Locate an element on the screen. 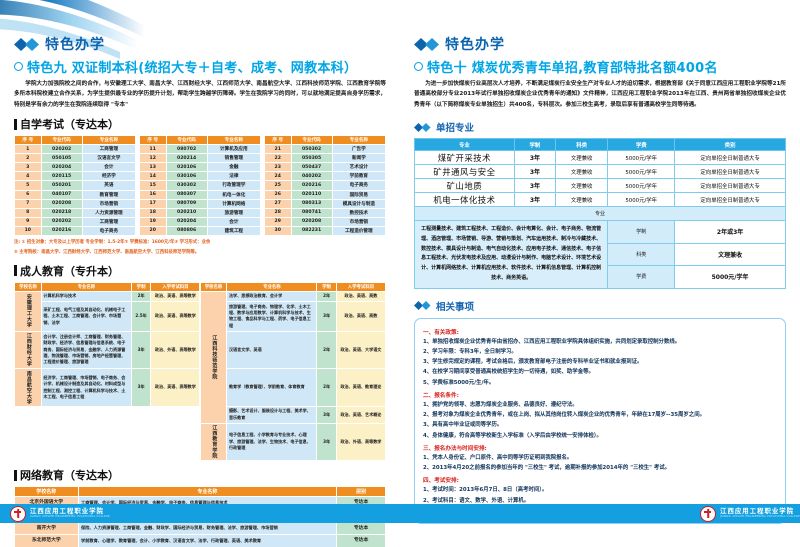  zhao-major: 矿山地质 is located at coordinates (464, 186).